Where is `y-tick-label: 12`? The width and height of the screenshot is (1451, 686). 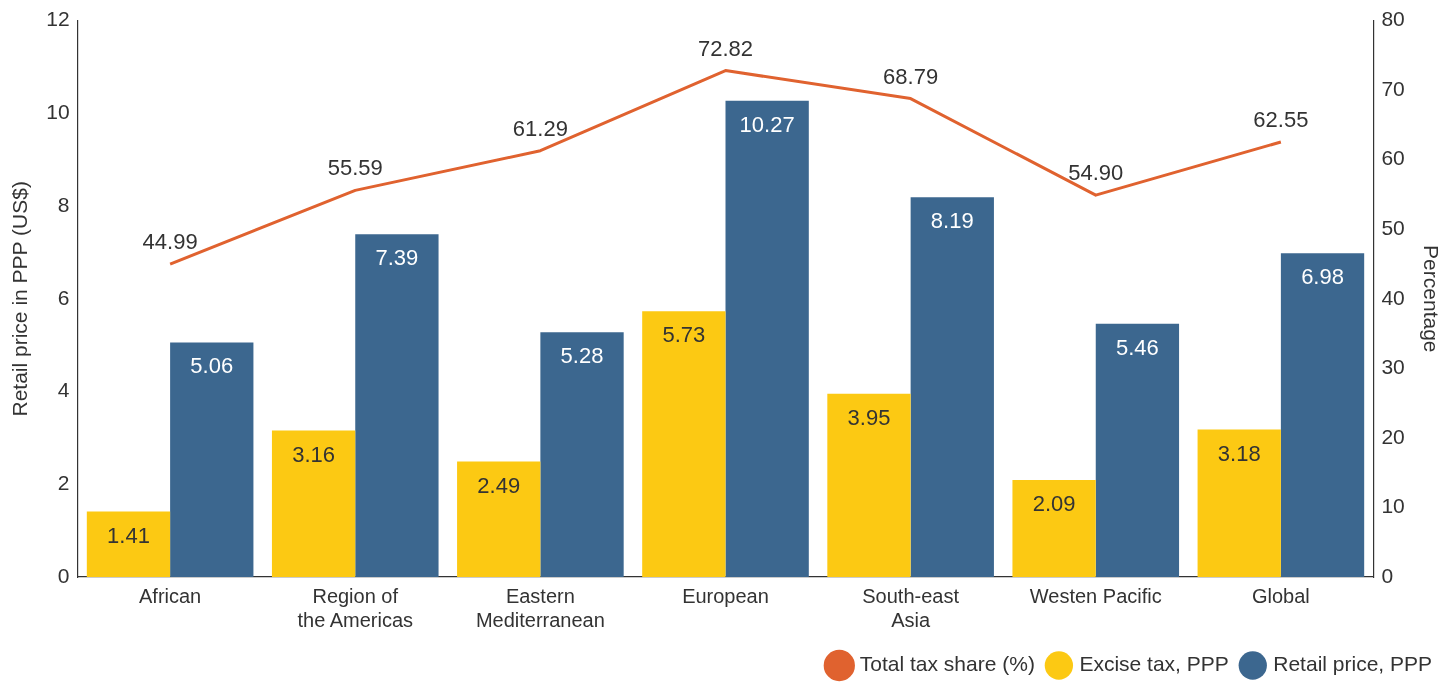
y-tick-label: 12 is located at coordinates (58, 19).